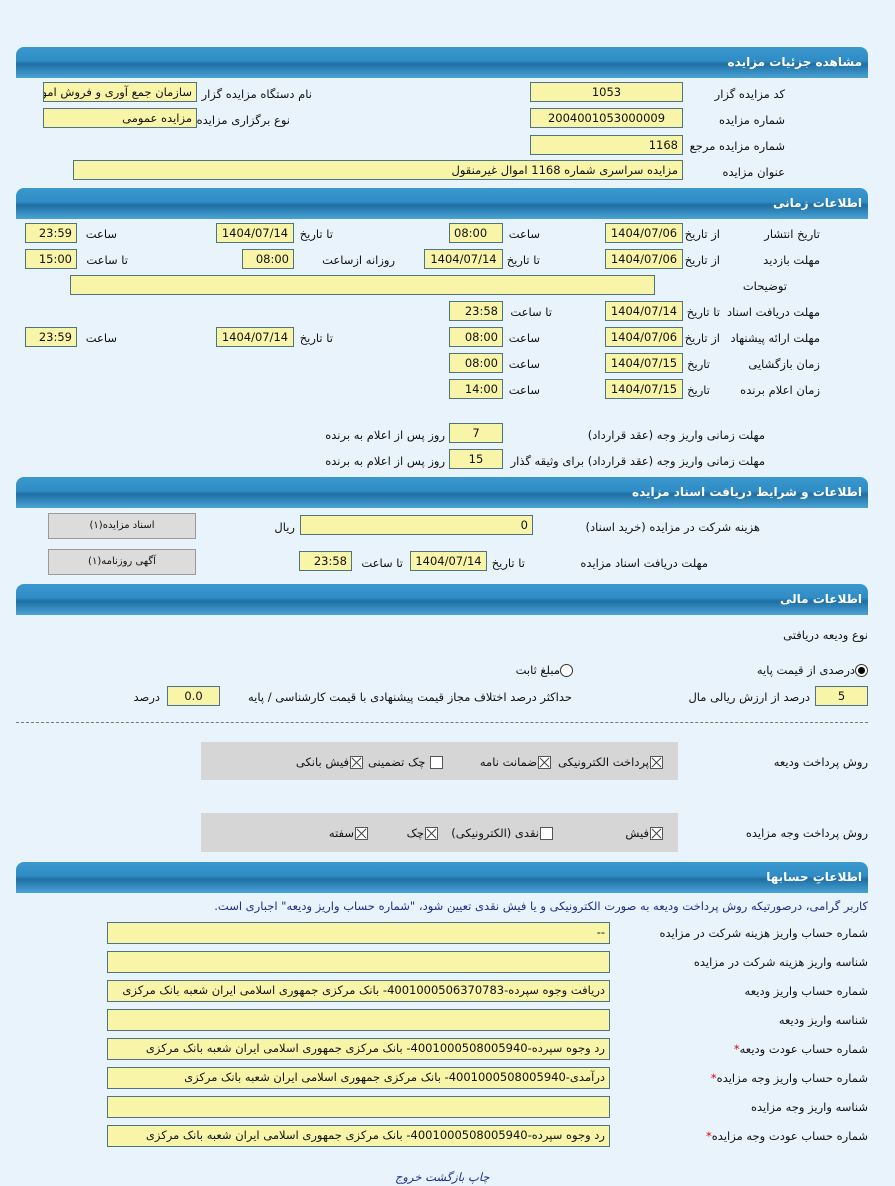 The height and width of the screenshot is (1186, 895). I want to click on account-row-label: شناسه واریز وجه مزایده, so click(809, 1107).